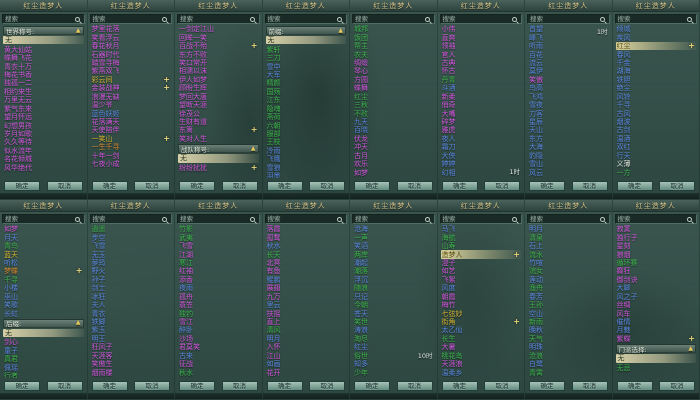 The image size is (700, 400). What do you see at coordinates (568, 356) in the screenshot?
I see `list-item: 沧浪` at bounding box center [568, 356].